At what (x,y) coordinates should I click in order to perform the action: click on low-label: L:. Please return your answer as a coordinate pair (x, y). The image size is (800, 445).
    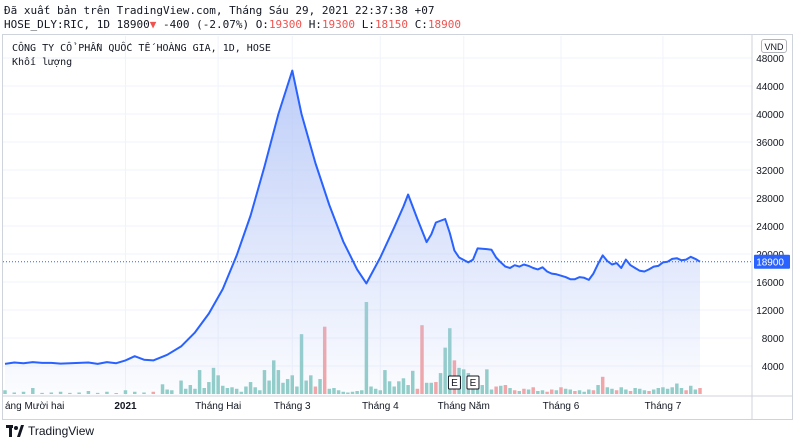
    Looking at the image, I should click on (368, 24).